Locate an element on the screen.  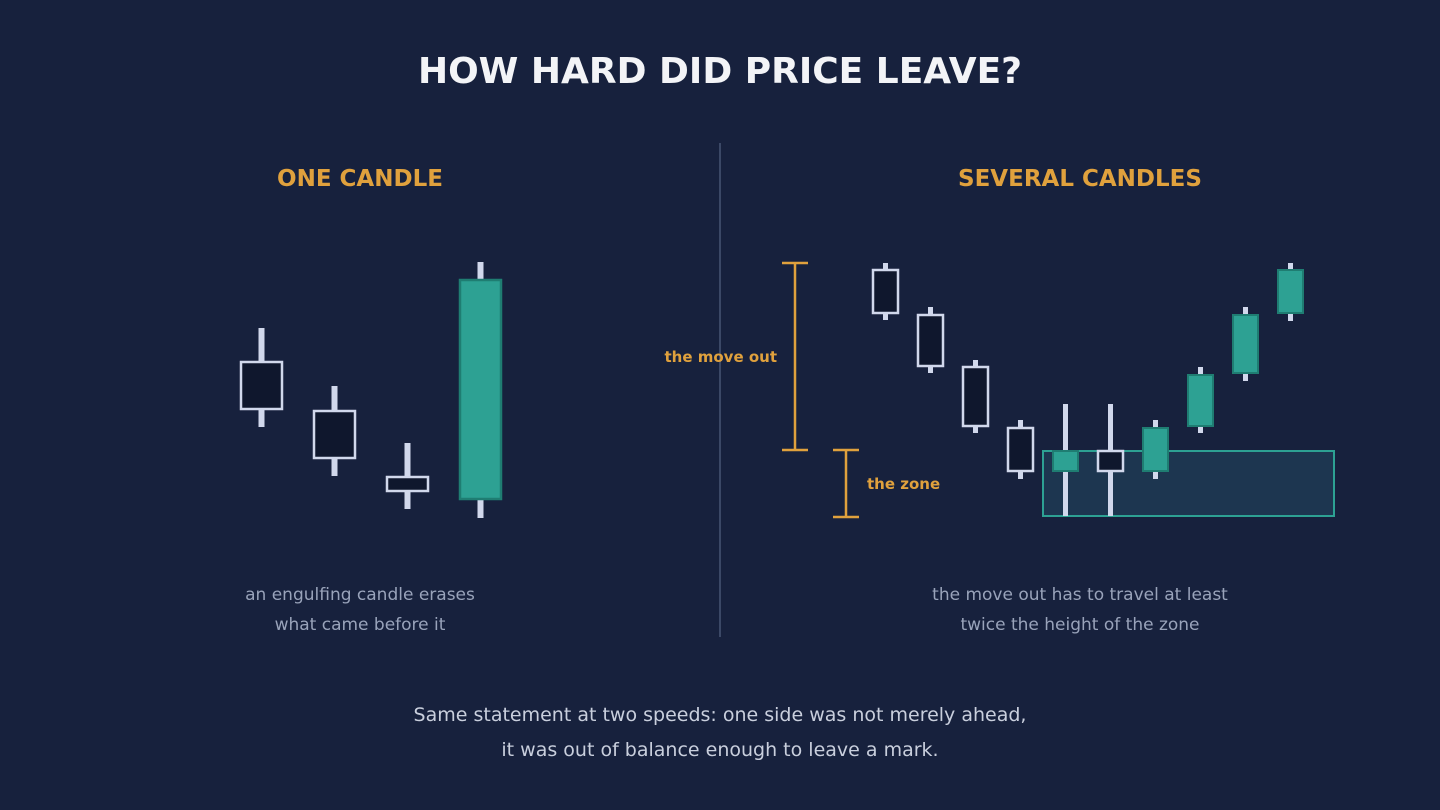
several-candles-diagram is located at coordinates (1087, 389).